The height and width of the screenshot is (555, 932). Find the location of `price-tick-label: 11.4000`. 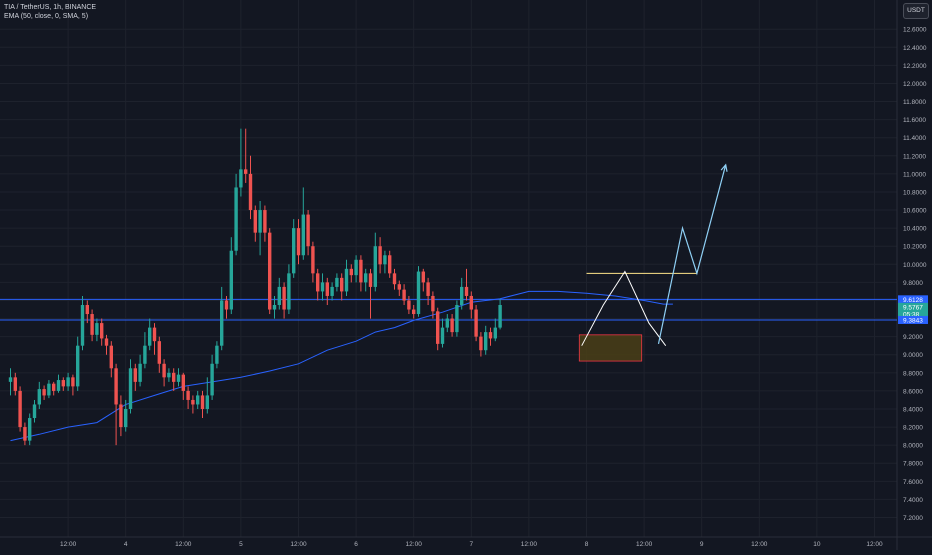

price-tick-label: 11.4000 is located at coordinates (914, 138).